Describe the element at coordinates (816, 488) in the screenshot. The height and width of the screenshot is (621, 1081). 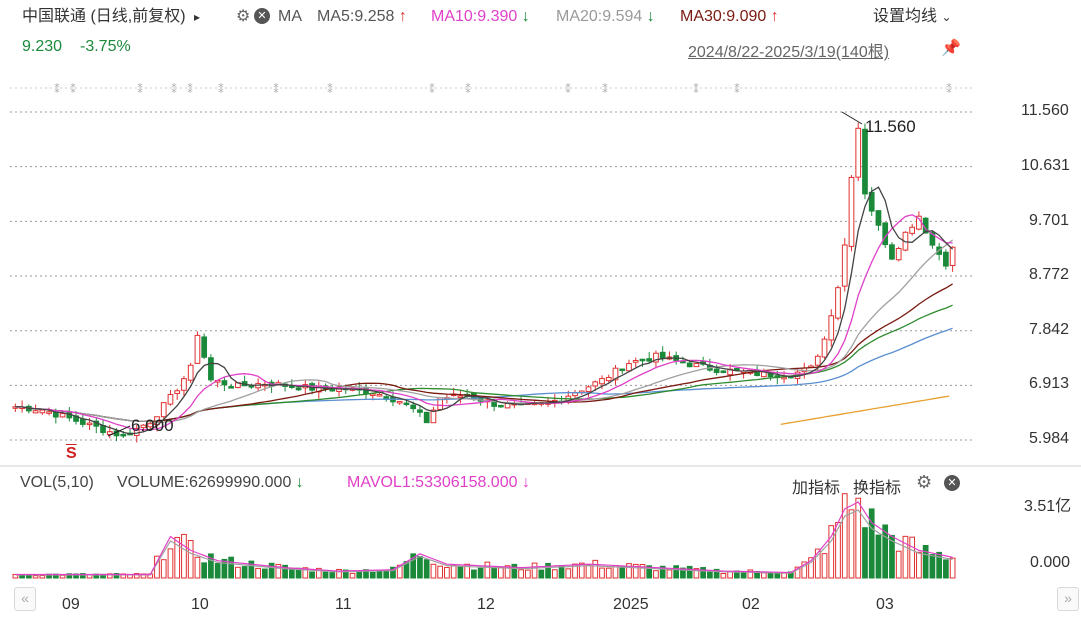
I see `add-indicator-button: 加指标` at that location.